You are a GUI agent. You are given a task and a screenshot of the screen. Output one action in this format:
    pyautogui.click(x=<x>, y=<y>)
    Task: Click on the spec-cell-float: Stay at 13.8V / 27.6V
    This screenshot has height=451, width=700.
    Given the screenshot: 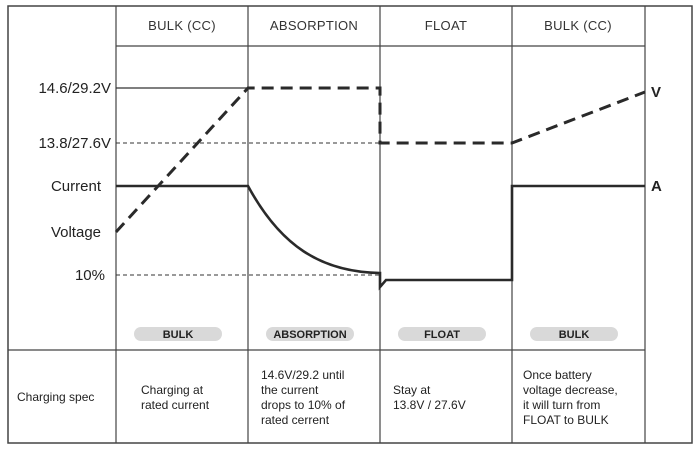 What is the action you would take?
    pyautogui.click(x=429, y=397)
    